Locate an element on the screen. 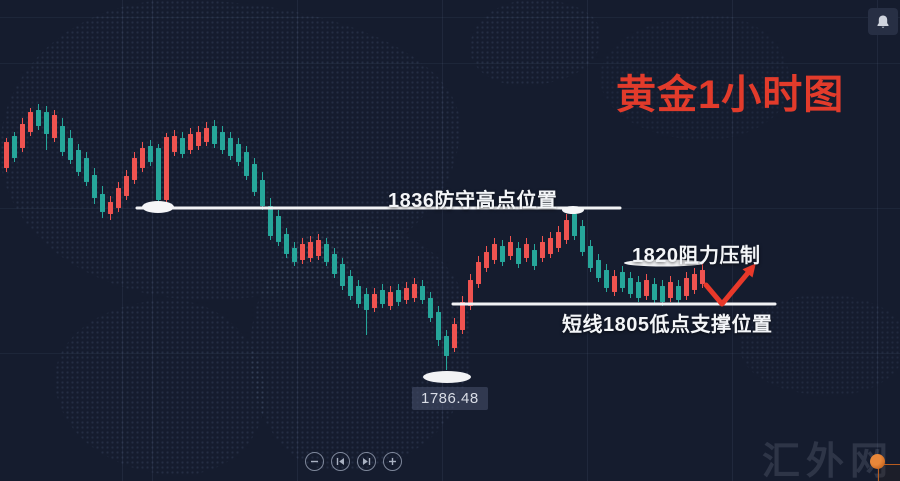  plus-icon is located at coordinates (392, 461).